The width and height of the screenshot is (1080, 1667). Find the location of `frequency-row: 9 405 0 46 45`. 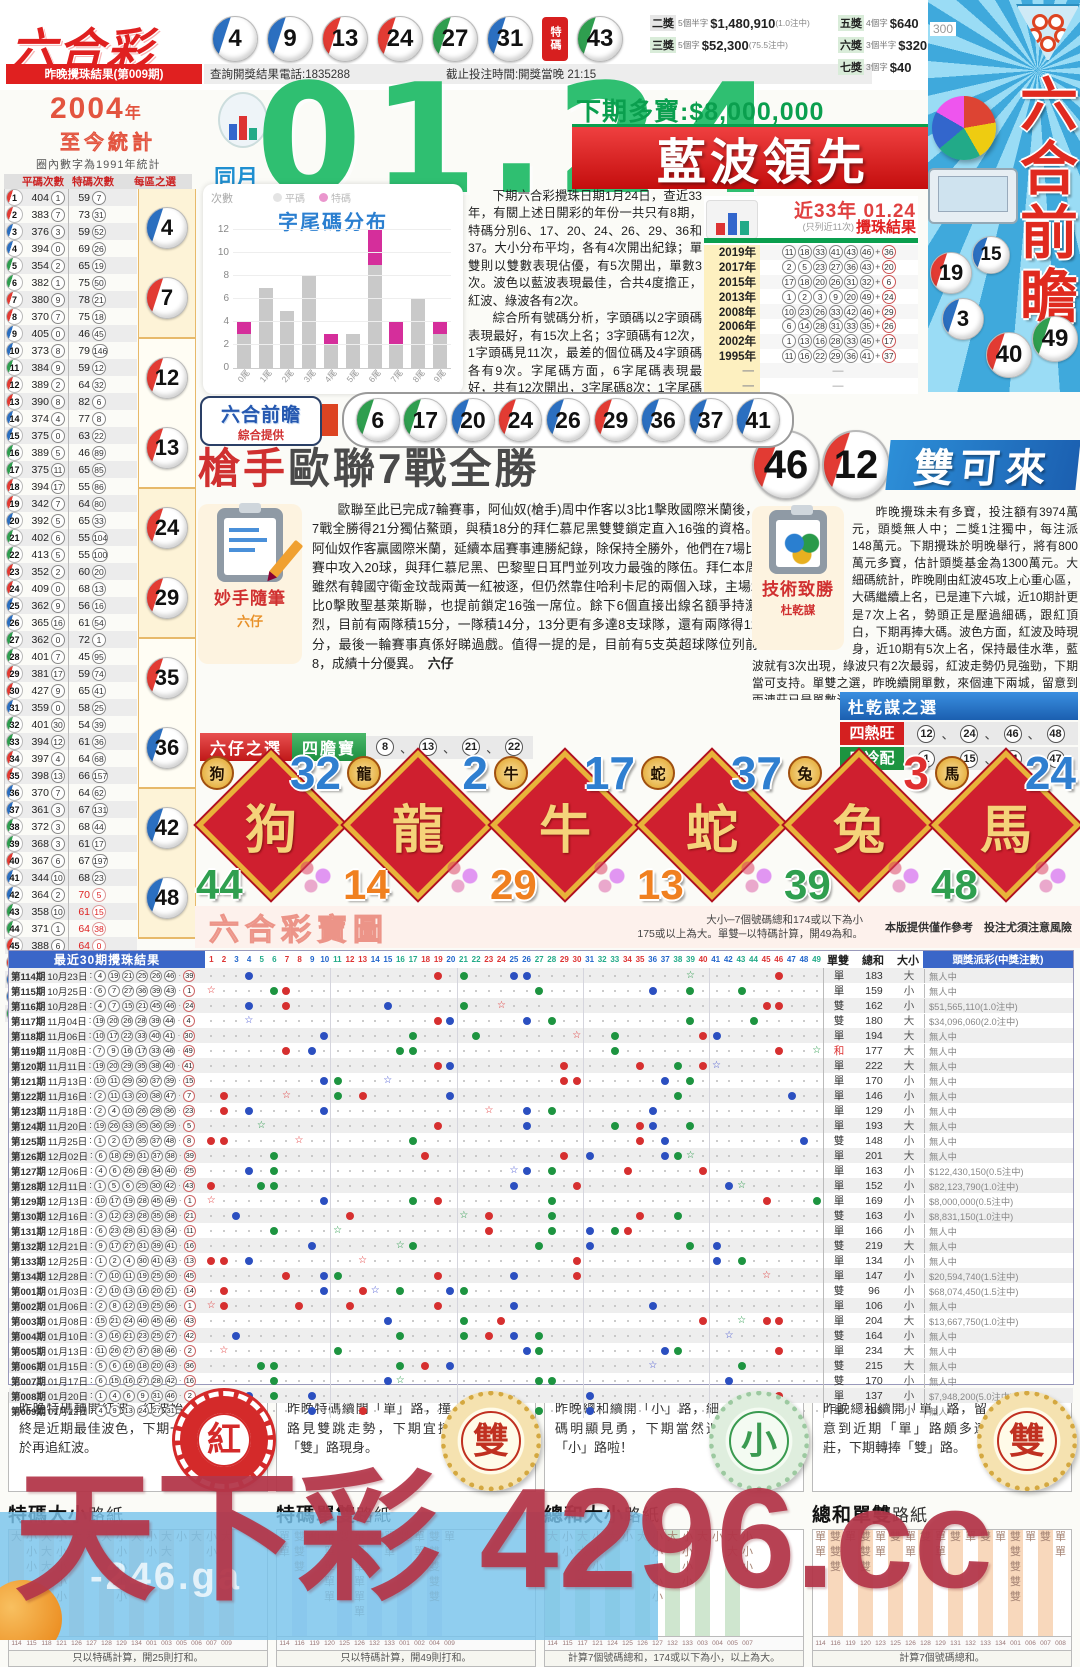

frequency-row: 9 405 0 46 45 is located at coordinates (71, 333).